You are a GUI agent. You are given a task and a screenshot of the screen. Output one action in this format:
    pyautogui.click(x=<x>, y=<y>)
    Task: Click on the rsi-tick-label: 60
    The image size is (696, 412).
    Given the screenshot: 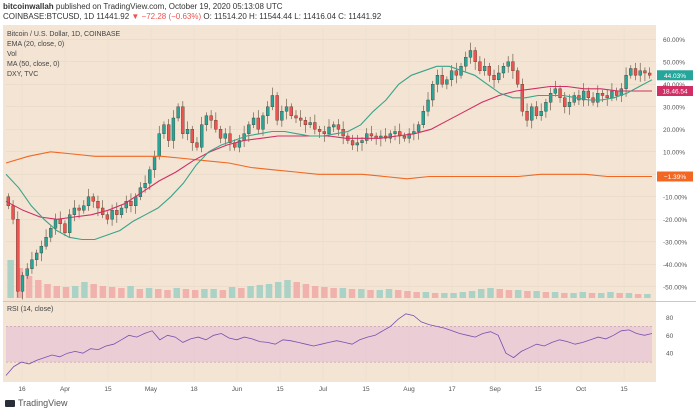 What is the action you would take?
    pyautogui.click(x=670, y=336)
    